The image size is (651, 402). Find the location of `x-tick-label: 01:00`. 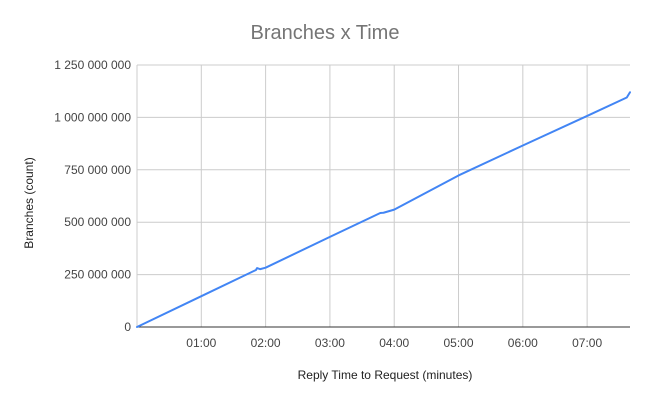

x-tick-label: 01:00 is located at coordinates (201, 343).